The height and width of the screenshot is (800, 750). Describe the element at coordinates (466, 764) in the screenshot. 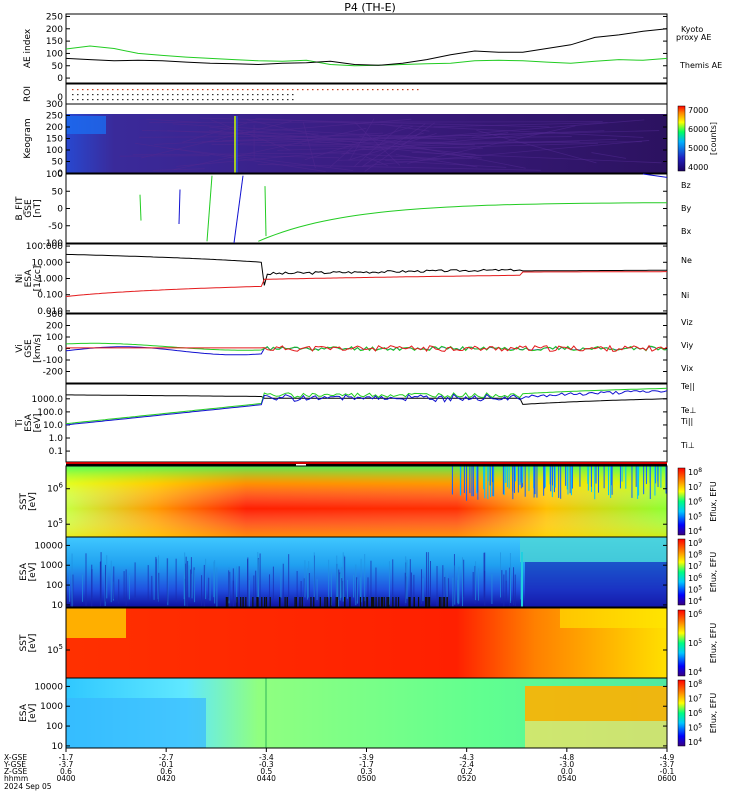

I see `x-tick-label: -2.4` at that location.